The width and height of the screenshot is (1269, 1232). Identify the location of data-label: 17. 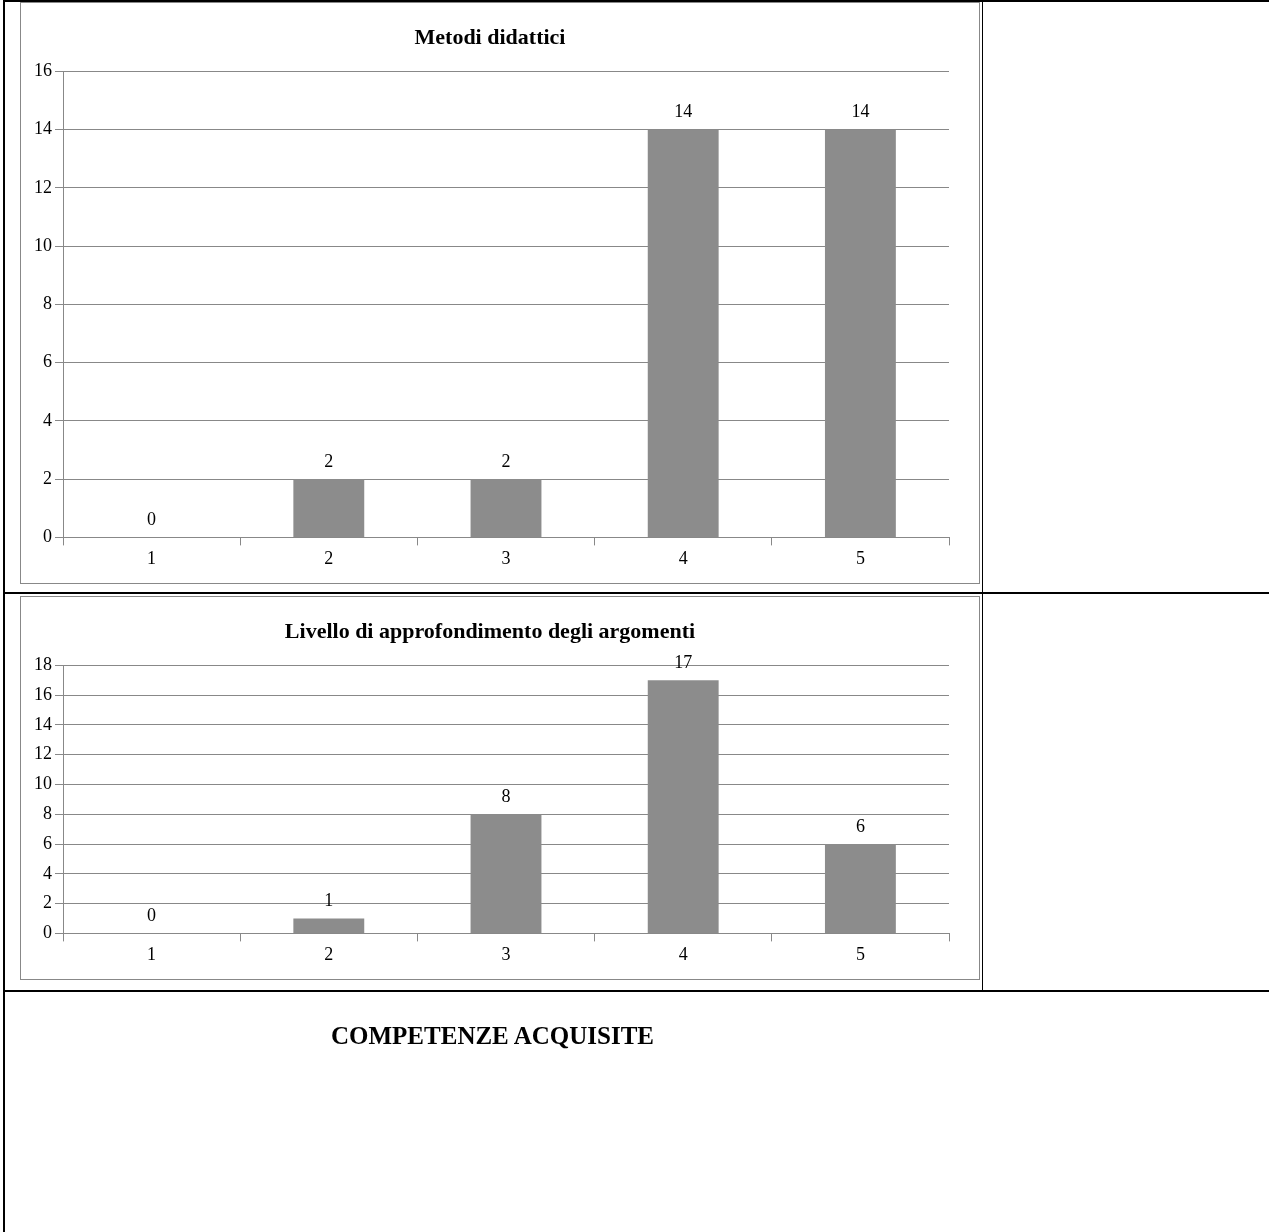
(683, 662).